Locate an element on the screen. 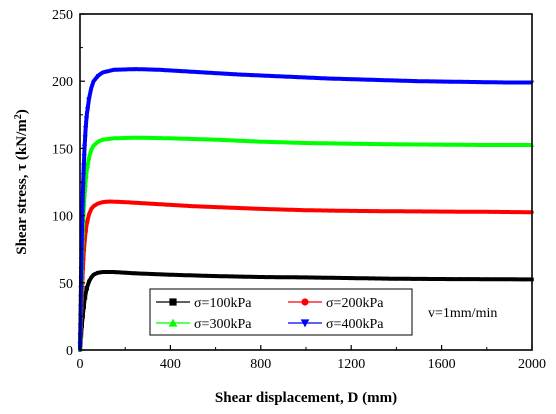  x-axis-label: Shear displacement, D (mm) is located at coordinates (306, 398).